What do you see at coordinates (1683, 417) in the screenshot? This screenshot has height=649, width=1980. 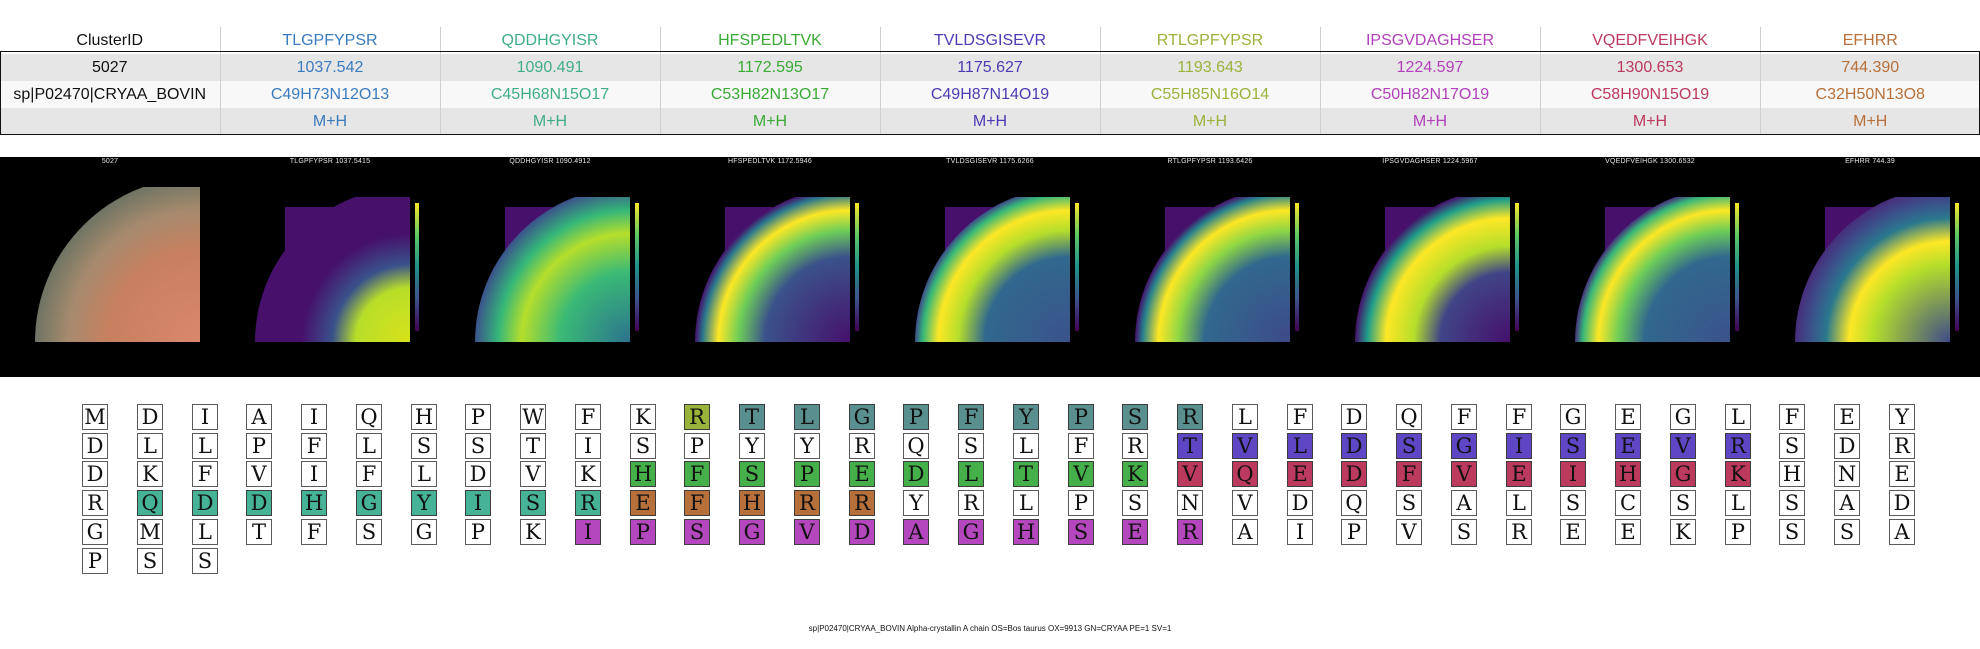 I see `residue-cell: G` at bounding box center [1683, 417].